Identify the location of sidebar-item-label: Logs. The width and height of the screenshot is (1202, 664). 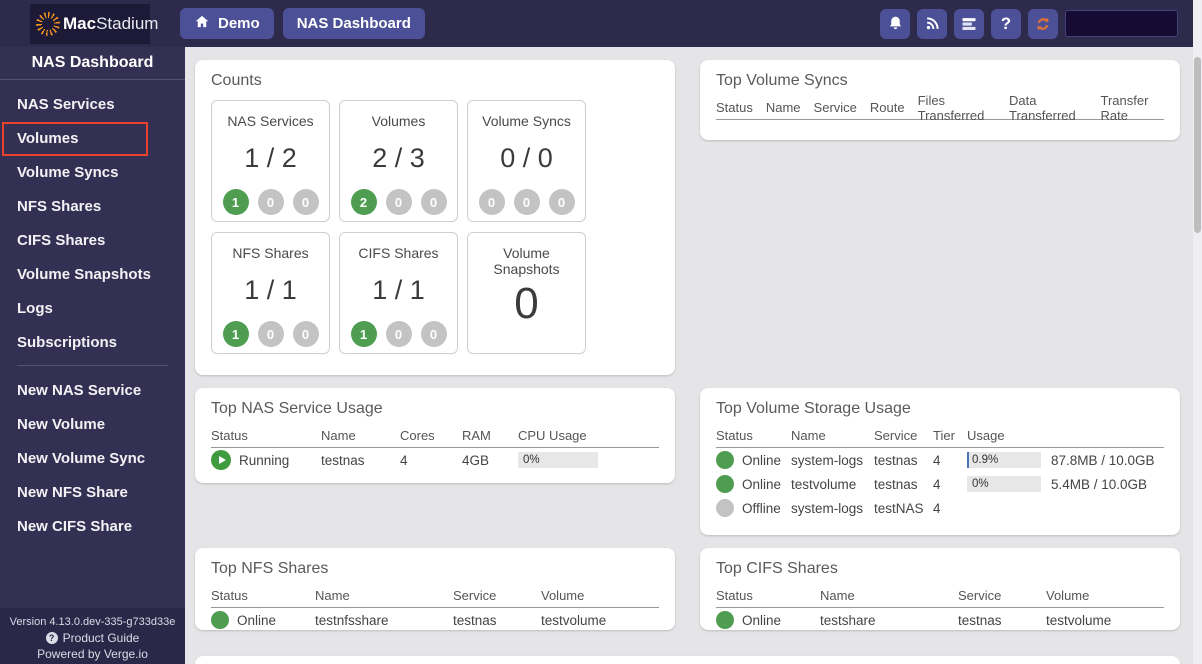
(35, 308).